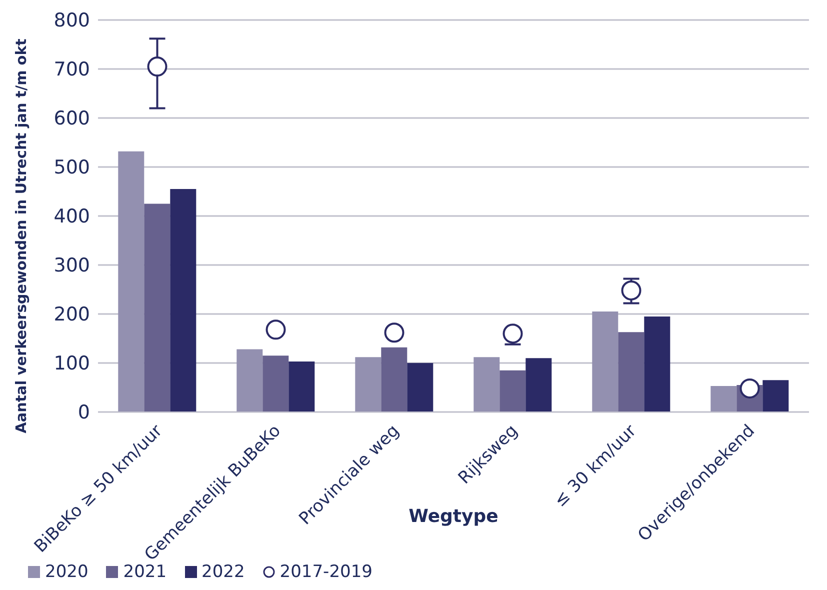 This screenshot has height=590, width=827. What do you see at coordinates (72, 69) in the screenshot?
I see `y-tick-label: 700` at bounding box center [72, 69].